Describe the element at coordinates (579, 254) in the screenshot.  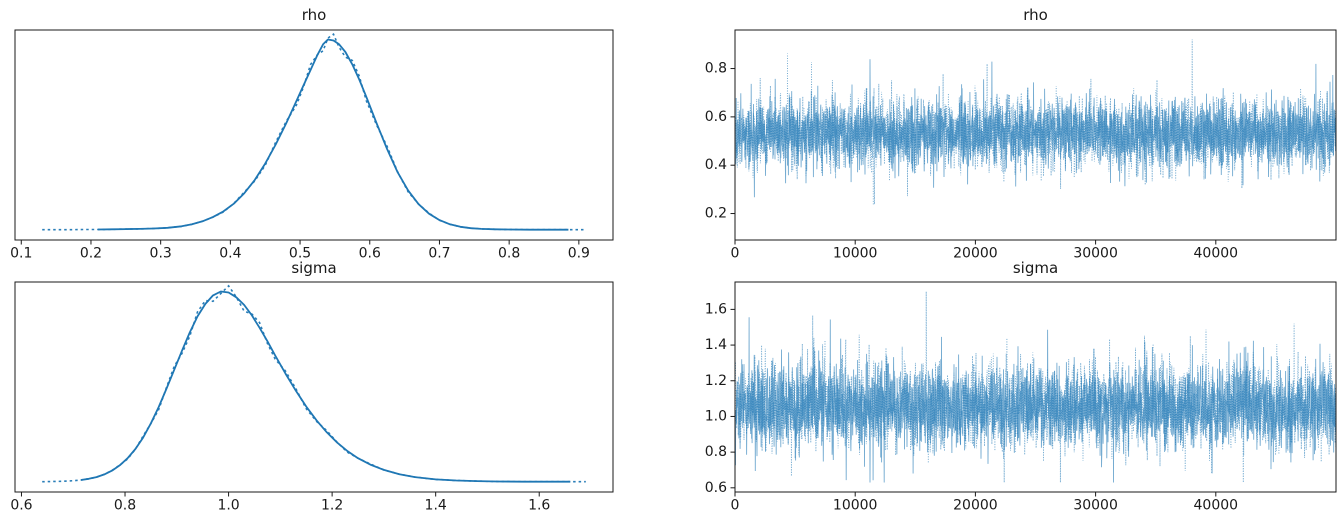
I see `x-tick-label: 0.9` at that location.